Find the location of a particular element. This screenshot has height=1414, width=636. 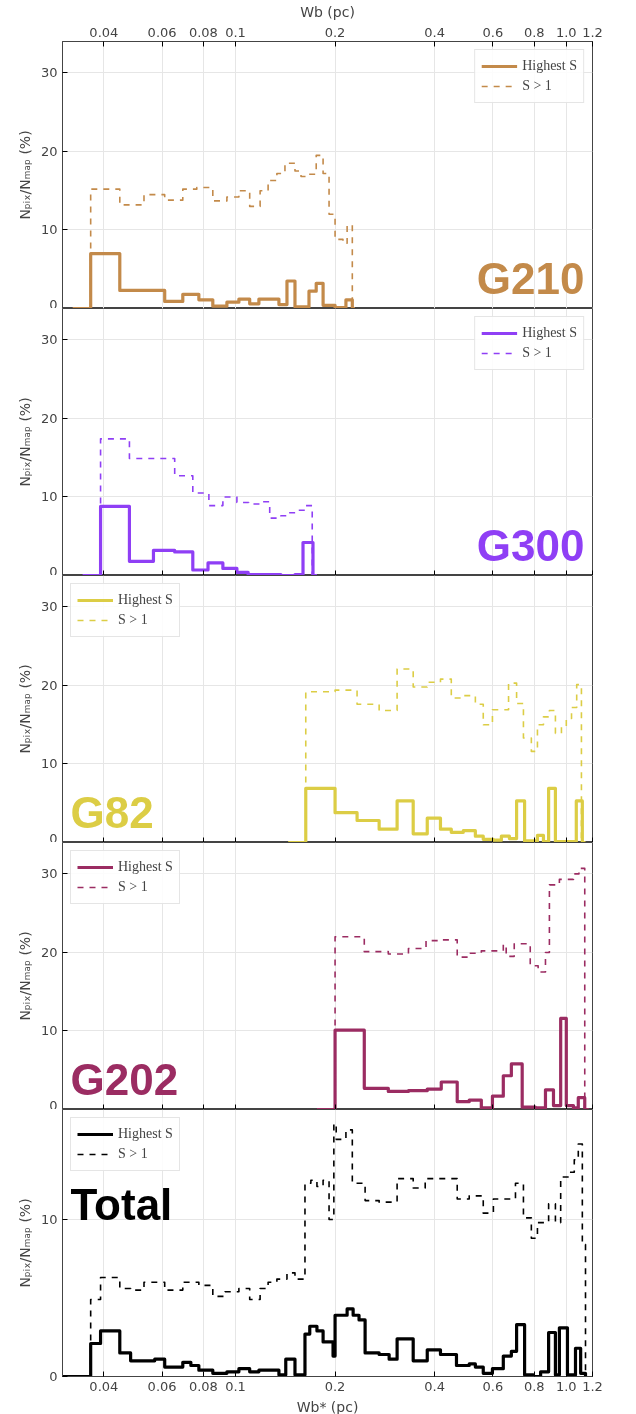

x-axis-title: Wb (pc) is located at coordinates (327, 11).